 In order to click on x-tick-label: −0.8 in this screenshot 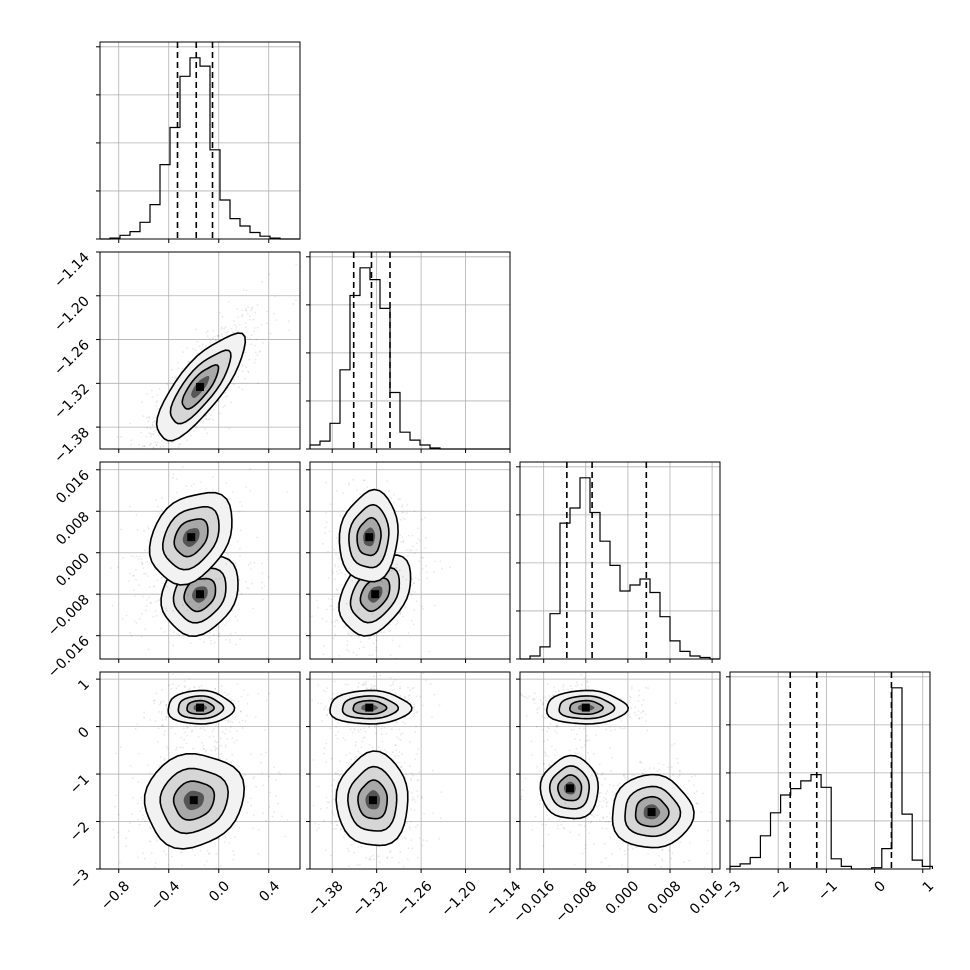, I will do `click(115, 895)`.